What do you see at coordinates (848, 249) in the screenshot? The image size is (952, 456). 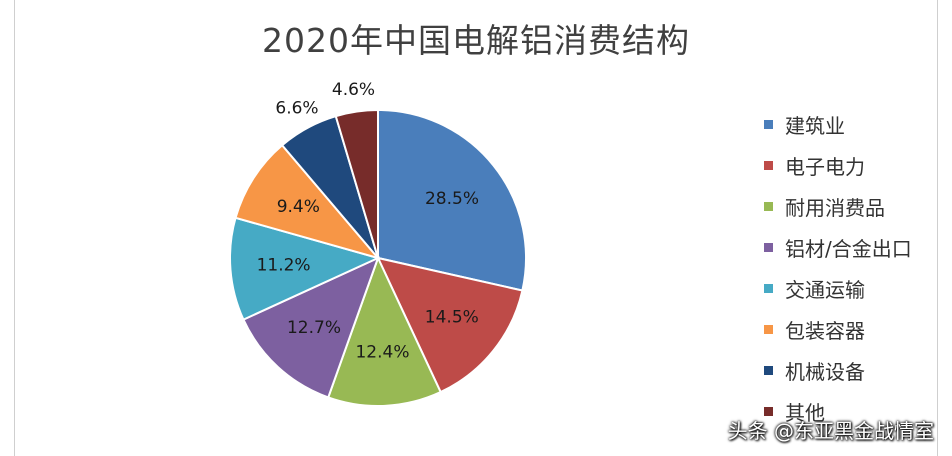 I see `legend-label: 铝材/合金出口` at bounding box center [848, 249].